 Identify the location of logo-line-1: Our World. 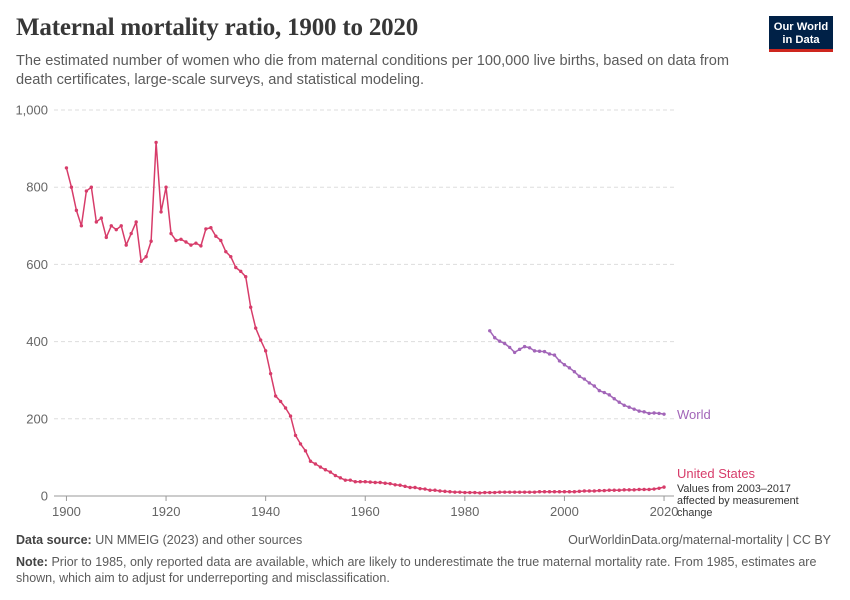
(801, 27).